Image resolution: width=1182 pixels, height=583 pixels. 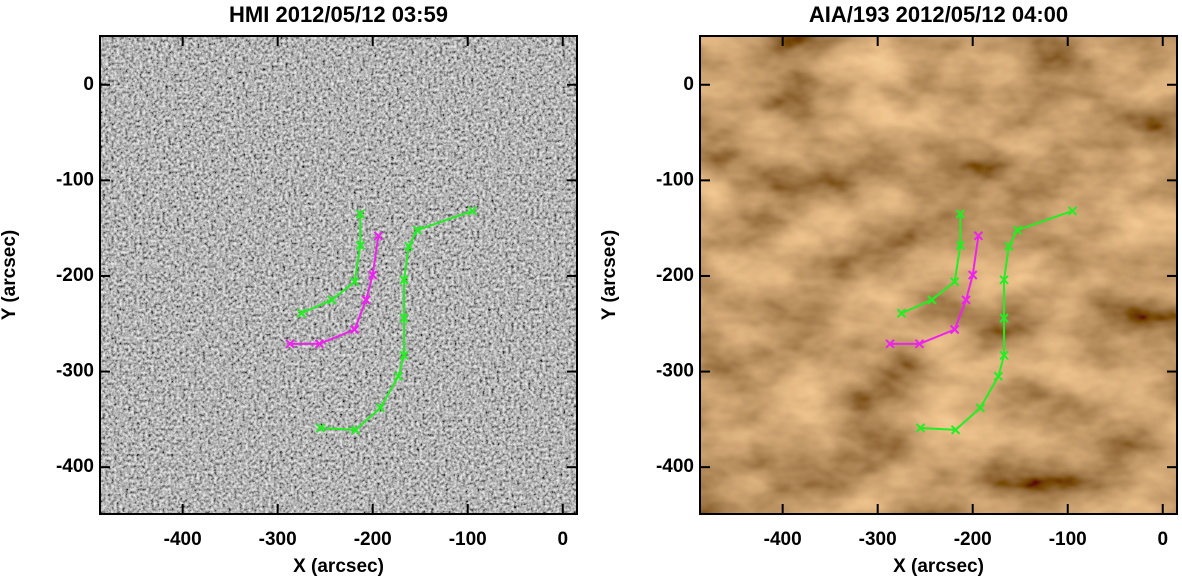 What do you see at coordinates (338, 14) in the screenshot?
I see `panel-title: HMI 2012/05/12 03:59` at bounding box center [338, 14].